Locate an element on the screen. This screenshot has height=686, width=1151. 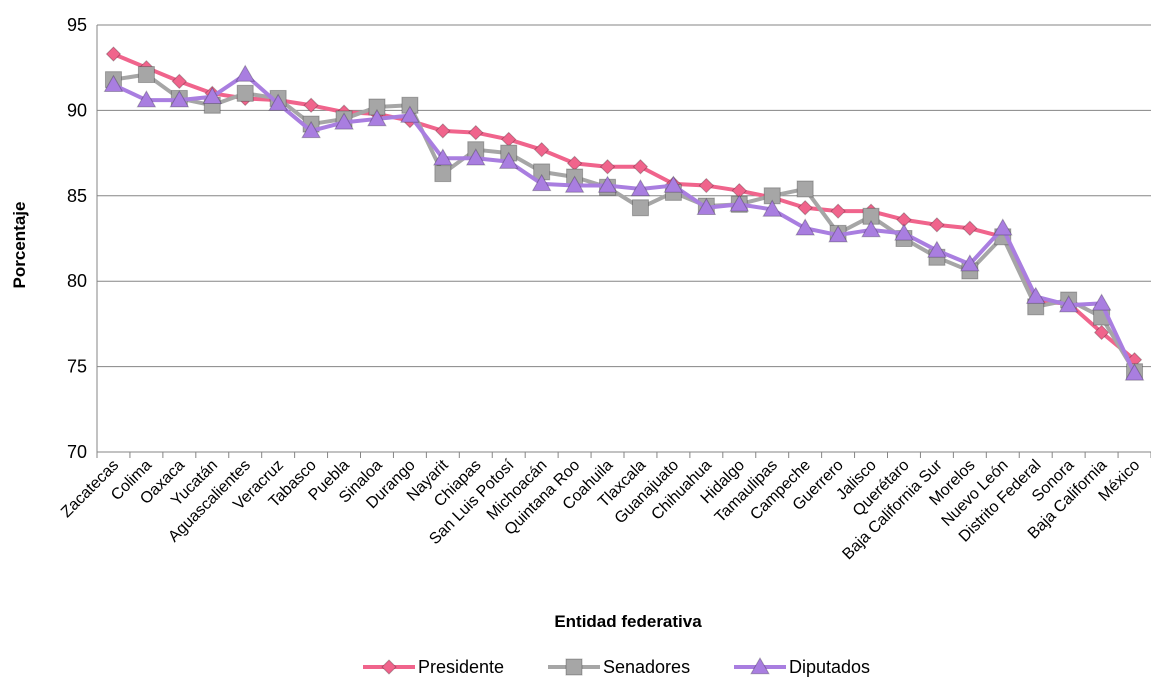
x-axis-title: Entidad federativa is located at coordinates (628, 621).